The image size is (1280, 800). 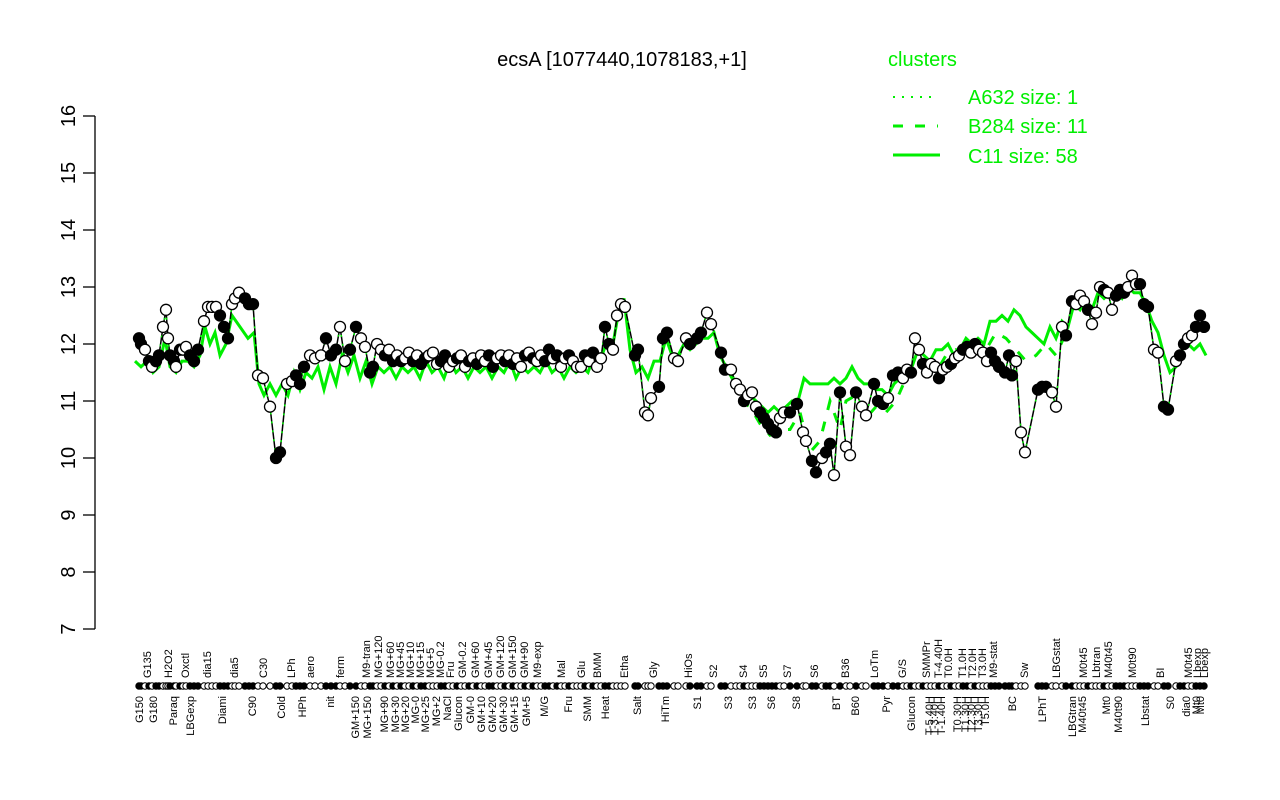 What do you see at coordinates (966, 714) in the screenshot?
I see `x-tick-label: T1.30H` at bounding box center [966, 714].